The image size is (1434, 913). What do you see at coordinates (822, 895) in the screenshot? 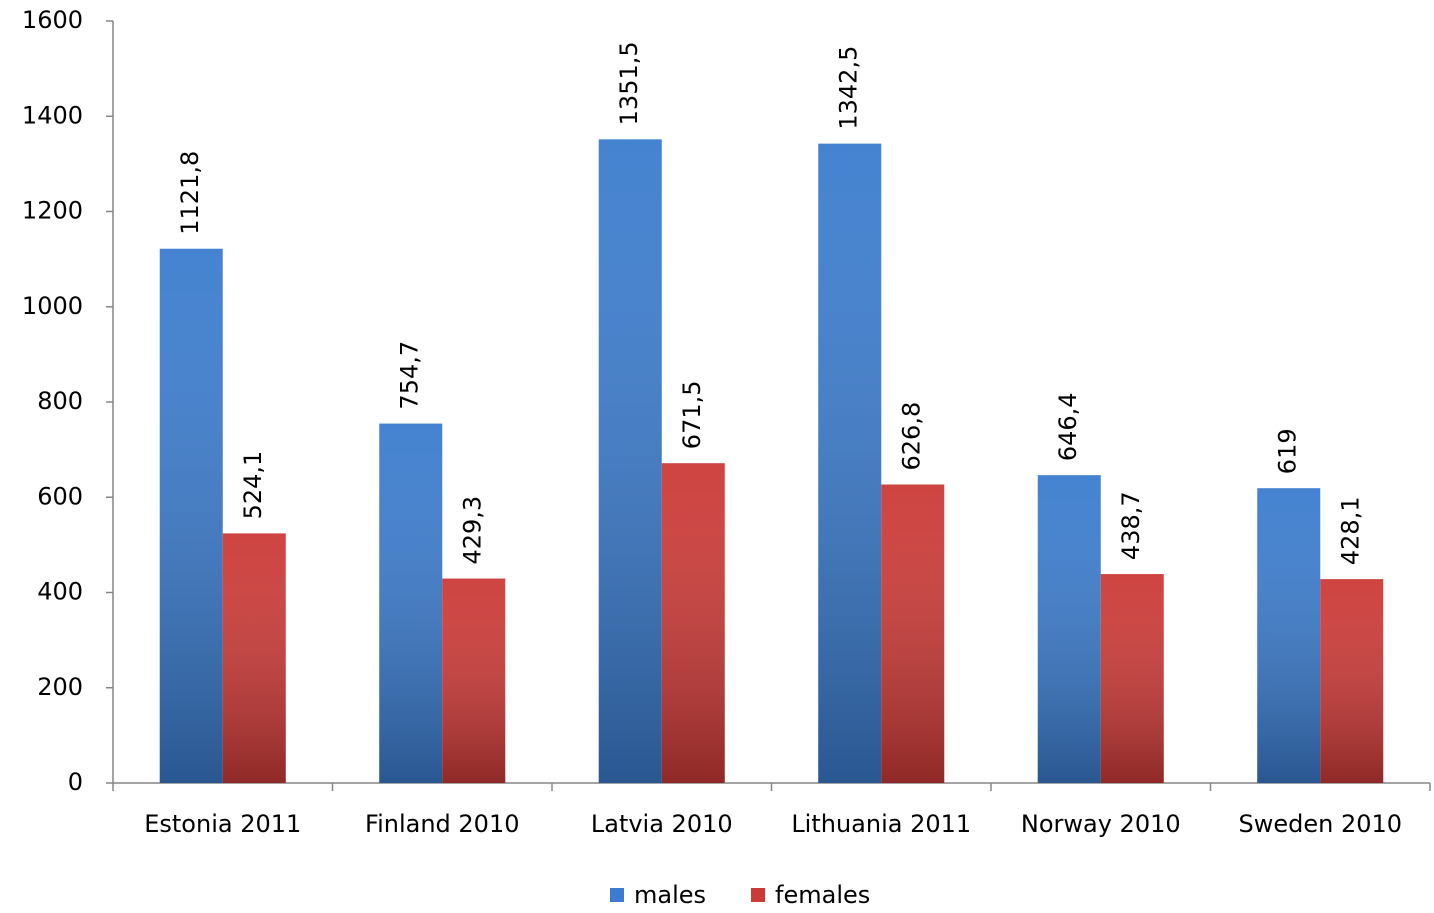
I see `legend-label: females` at bounding box center [822, 895].